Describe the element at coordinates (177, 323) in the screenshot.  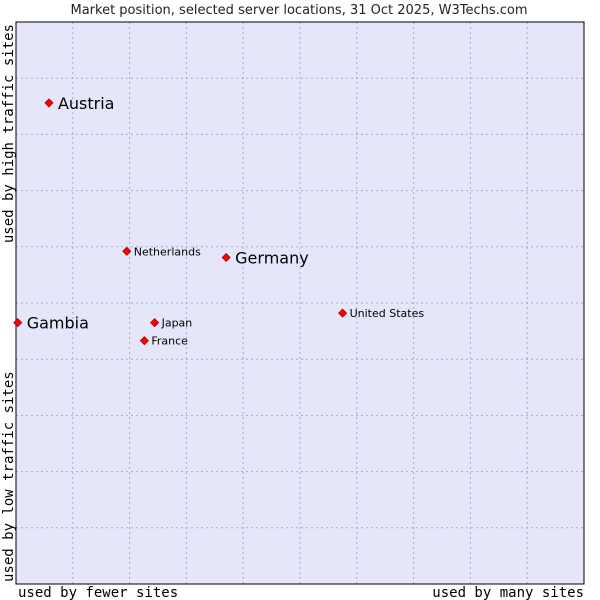
I see `point-label-japan: Japan` at that location.